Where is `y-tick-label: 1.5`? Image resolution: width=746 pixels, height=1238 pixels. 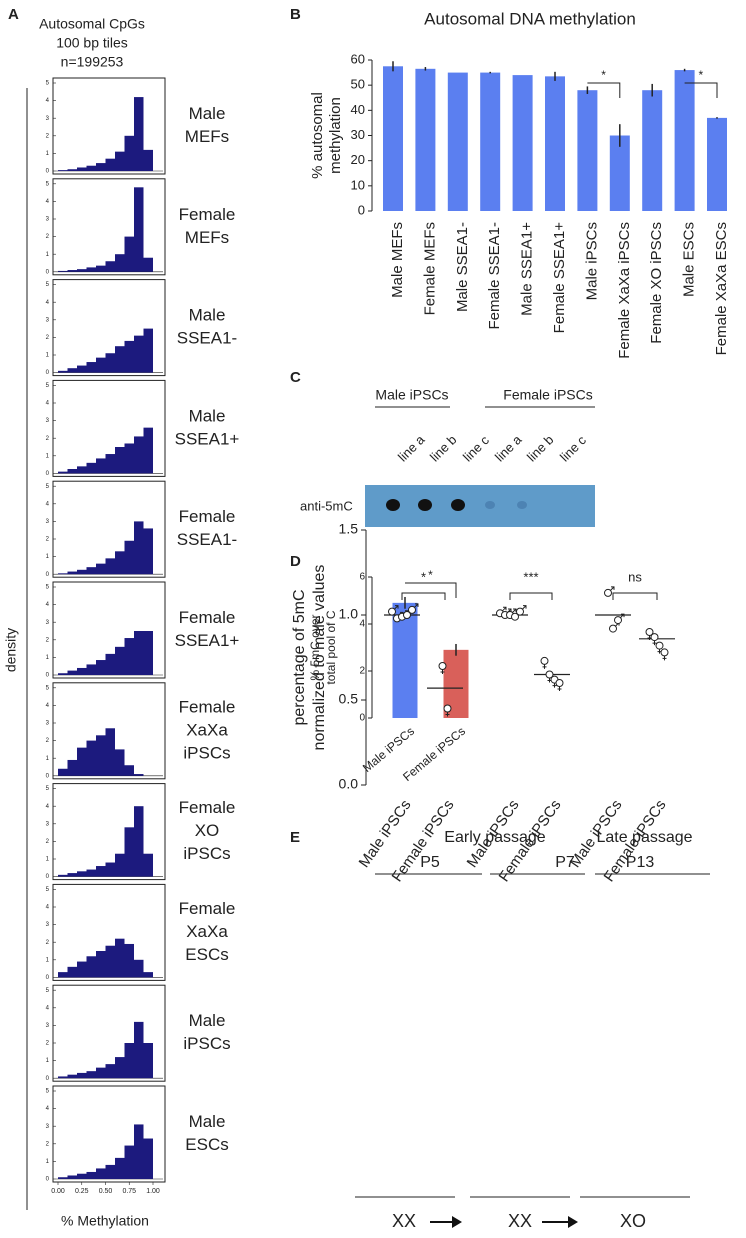
y-tick-label: 1.5 is located at coordinates (349, 529).